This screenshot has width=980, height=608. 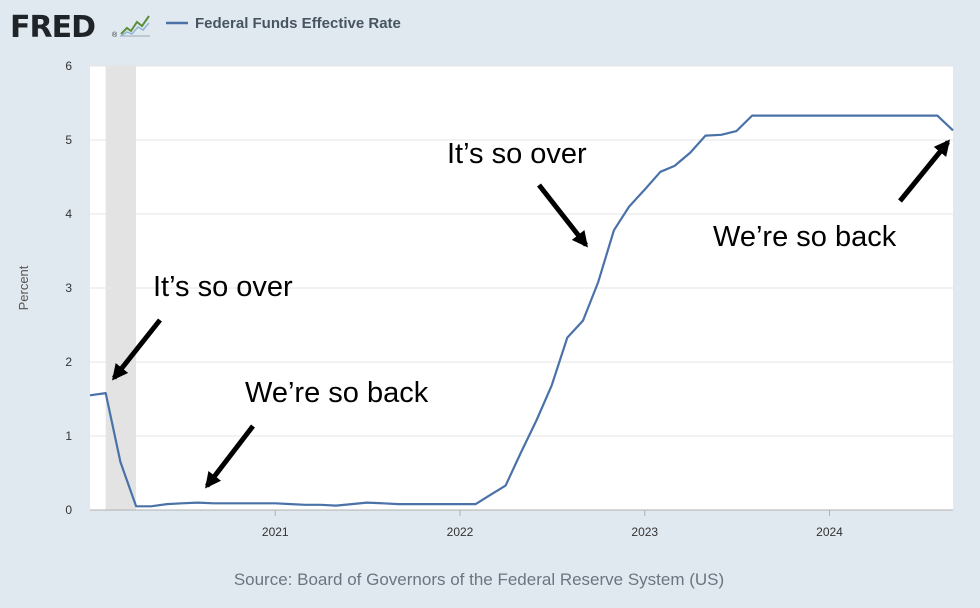 What do you see at coordinates (53, 27) in the screenshot?
I see `fred-logo: FRED` at bounding box center [53, 27].